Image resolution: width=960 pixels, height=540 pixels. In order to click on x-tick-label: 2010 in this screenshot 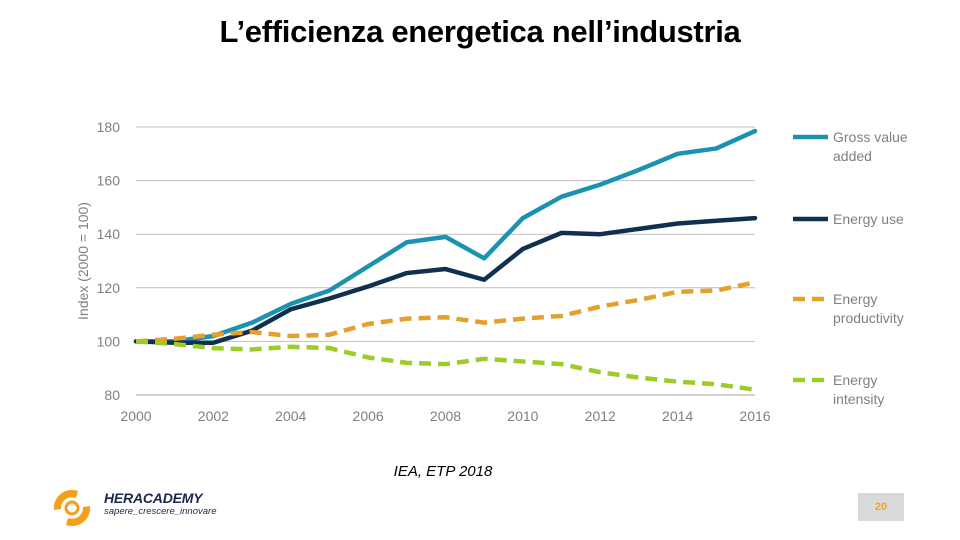, I will do `click(522, 416)`.